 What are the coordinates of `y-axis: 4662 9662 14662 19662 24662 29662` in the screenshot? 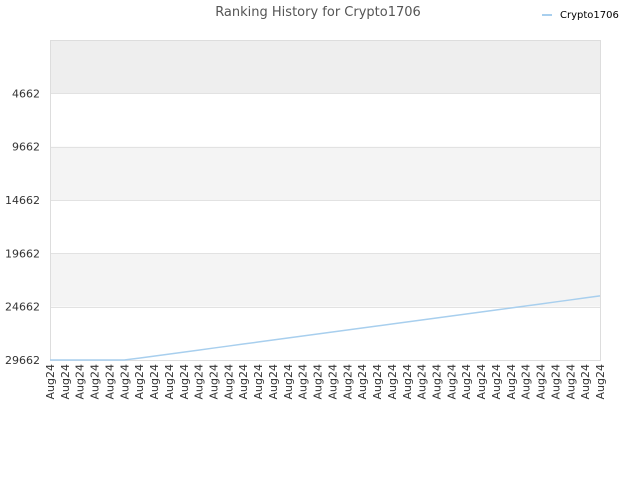 It's located at (22, 227).